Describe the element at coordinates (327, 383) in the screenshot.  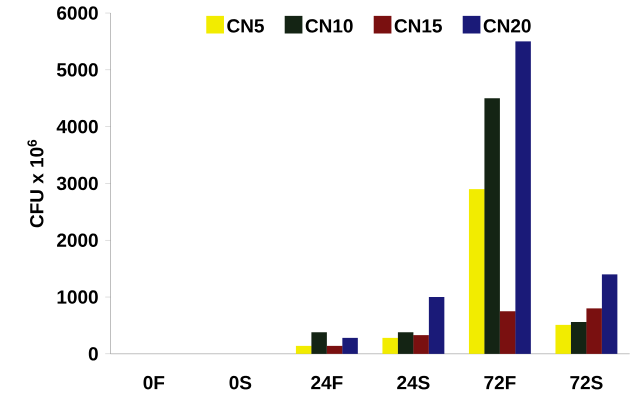
I see `x-tick-label: 24F` at that location.